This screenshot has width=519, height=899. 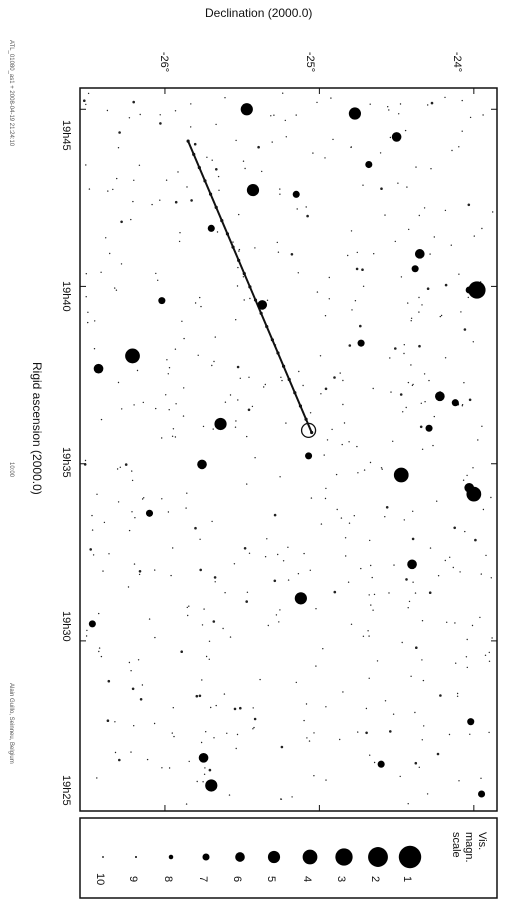 What do you see at coordinates (310, 62) in the screenshot?
I see `dec-tick-label: -25°` at bounding box center [310, 62].